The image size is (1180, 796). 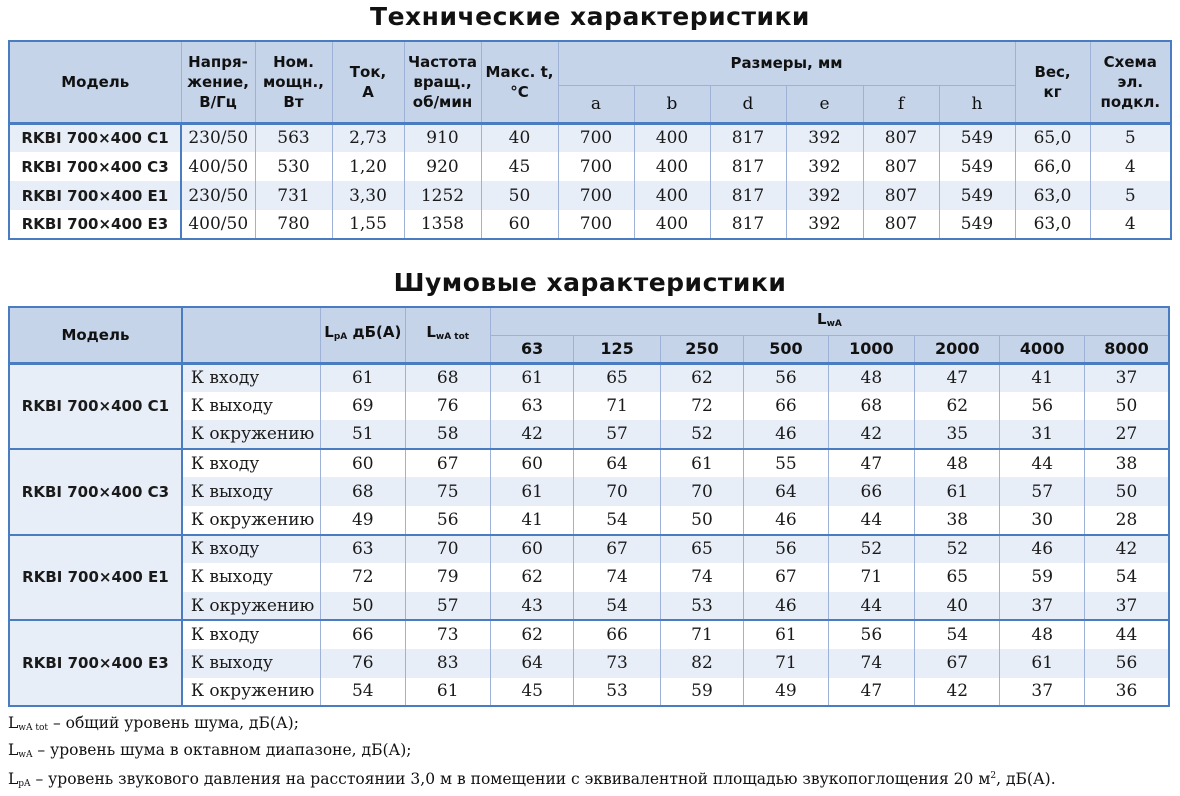 What do you see at coordinates (901, 195) in the screenshot?
I see `tech-cell: 807` at bounding box center [901, 195].